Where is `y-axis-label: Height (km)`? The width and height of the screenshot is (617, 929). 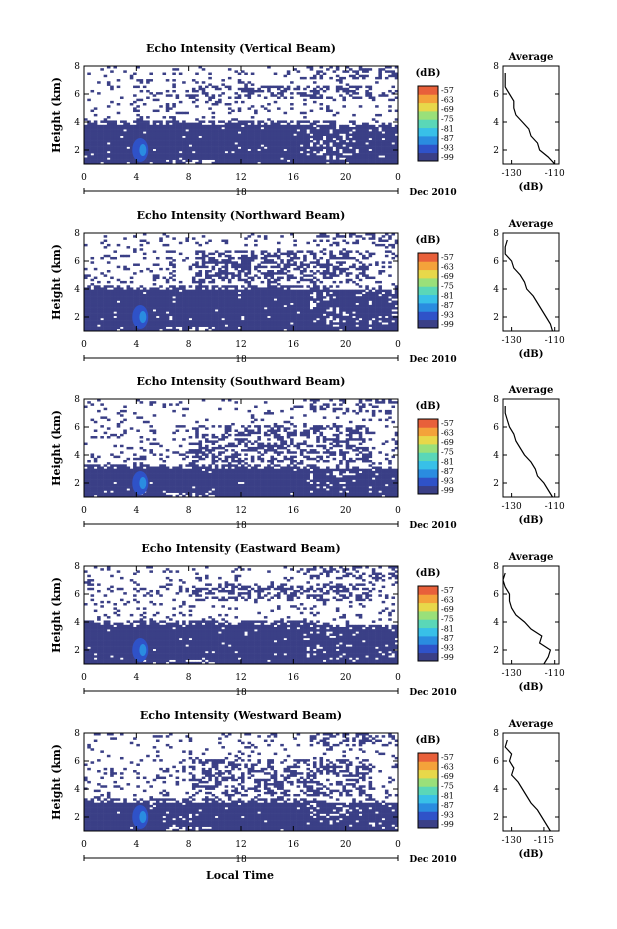 y-axis-label: Height (km) is located at coordinates (56, 282).